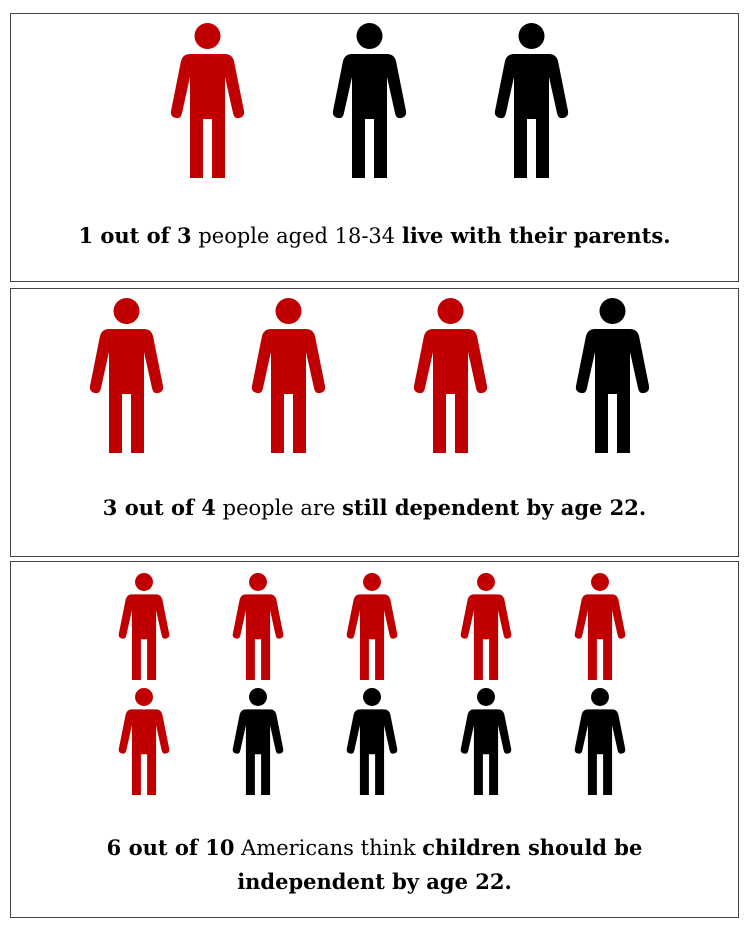  Describe the element at coordinates (170, 847) in the screenshot. I see `caption-segment: 6 out of 10` at that location.